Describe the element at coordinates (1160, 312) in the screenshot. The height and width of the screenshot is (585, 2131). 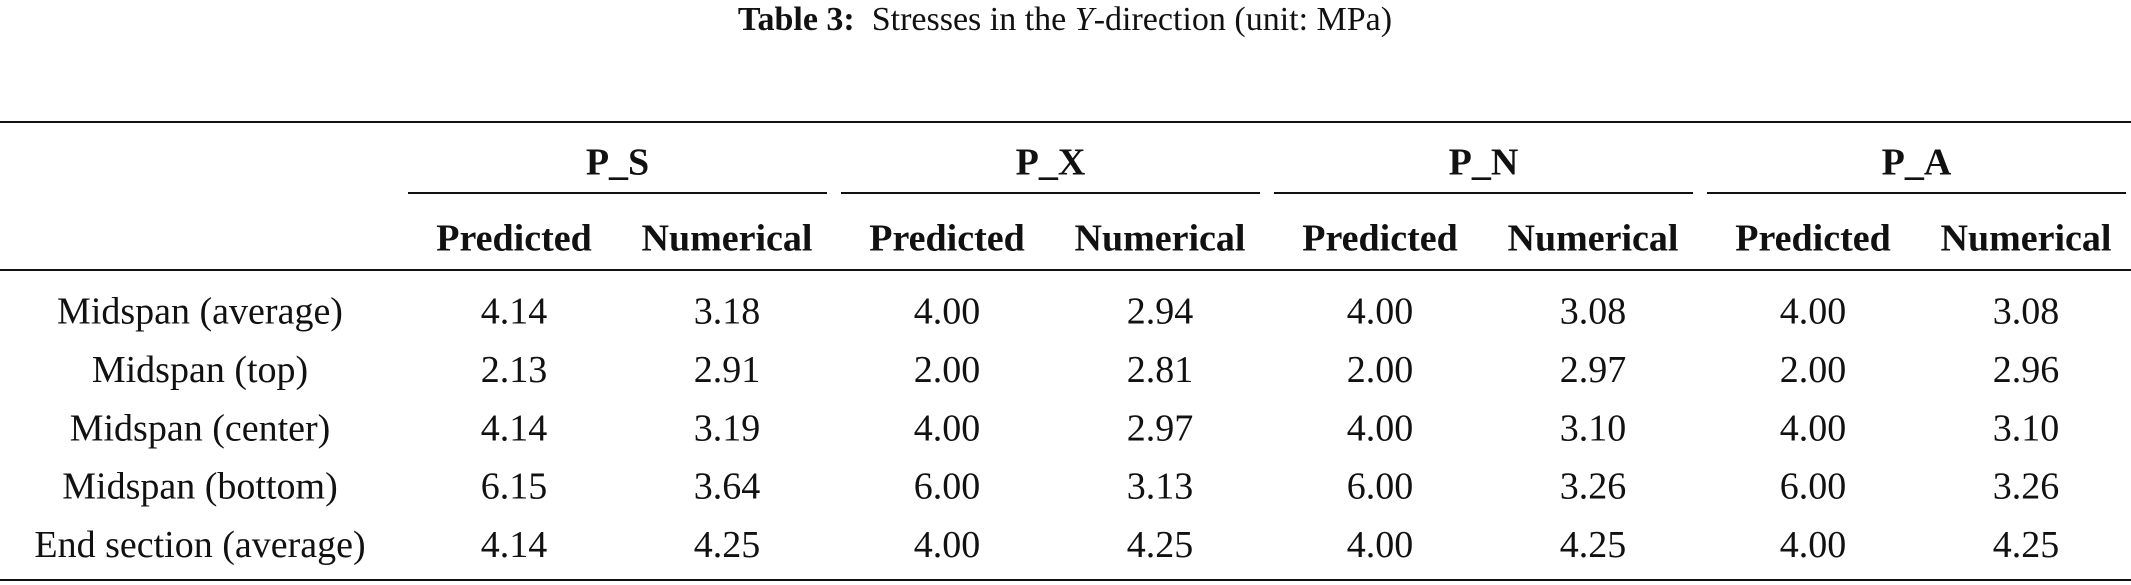
I see `cell: 2.94` at that location.